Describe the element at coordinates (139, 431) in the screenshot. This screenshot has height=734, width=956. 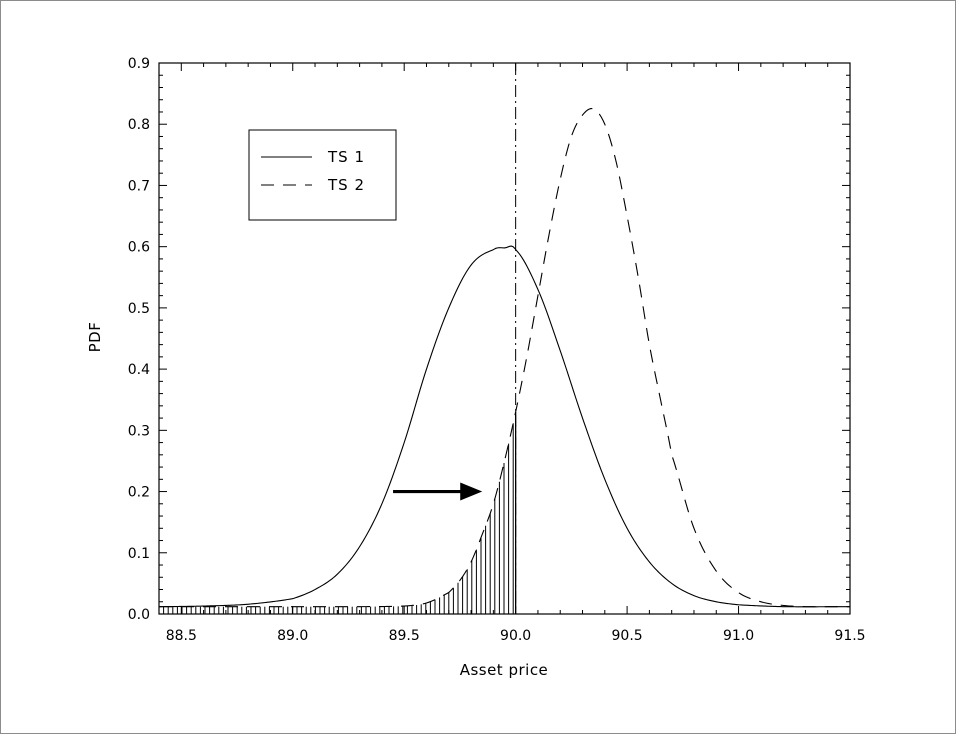
I see `y-tick-label: 0.3` at that location.